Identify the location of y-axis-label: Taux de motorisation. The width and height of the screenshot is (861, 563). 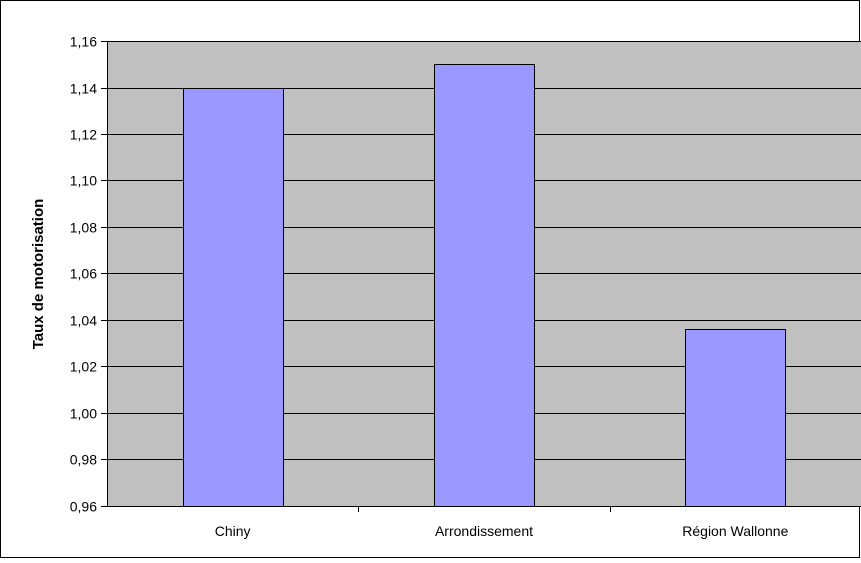
(38, 274).